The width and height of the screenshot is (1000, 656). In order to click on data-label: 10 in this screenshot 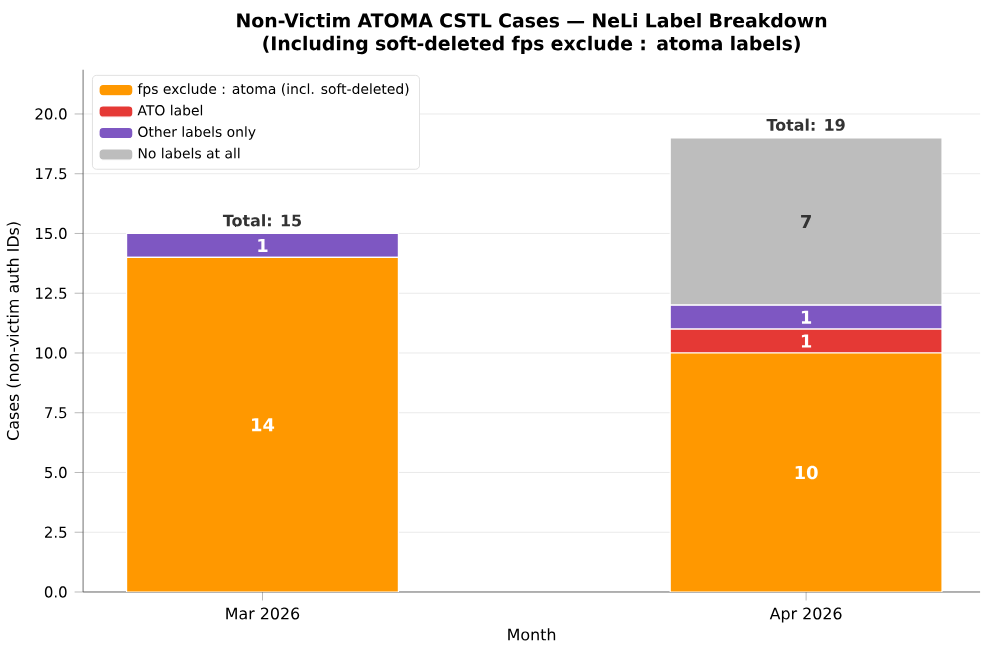, I will do `click(806, 472)`.